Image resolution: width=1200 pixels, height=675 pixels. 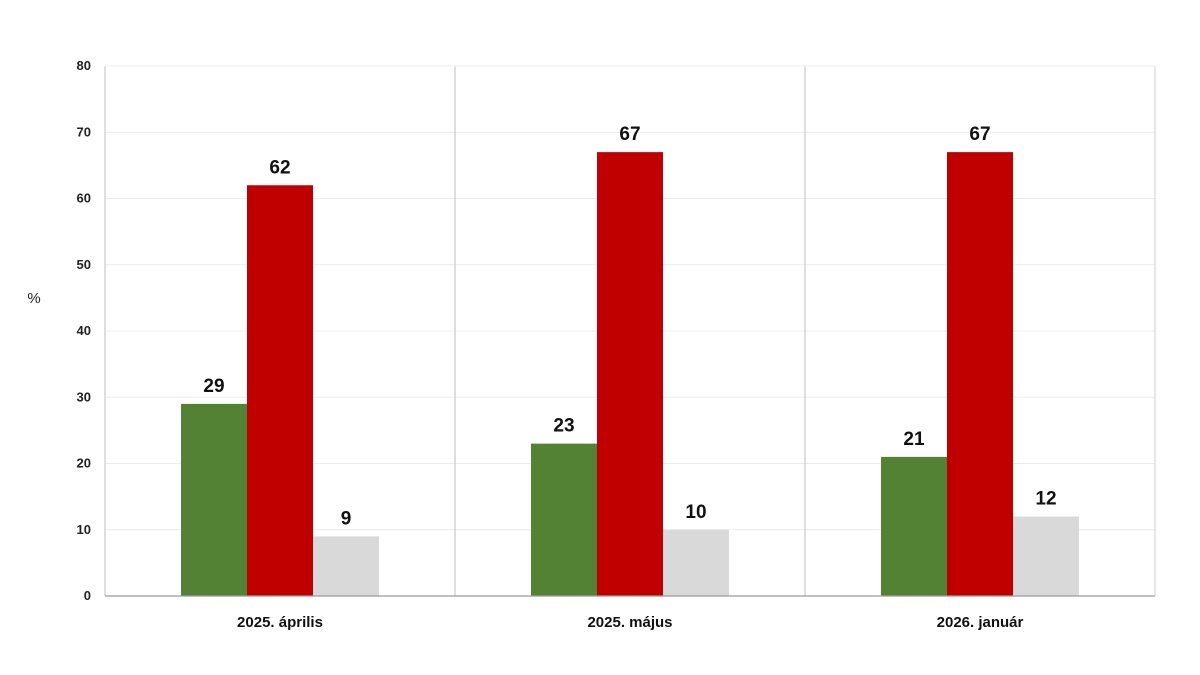 What do you see at coordinates (980, 622) in the screenshot?
I see `x-category-label-2: 2026. január` at bounding box center [980, 622].